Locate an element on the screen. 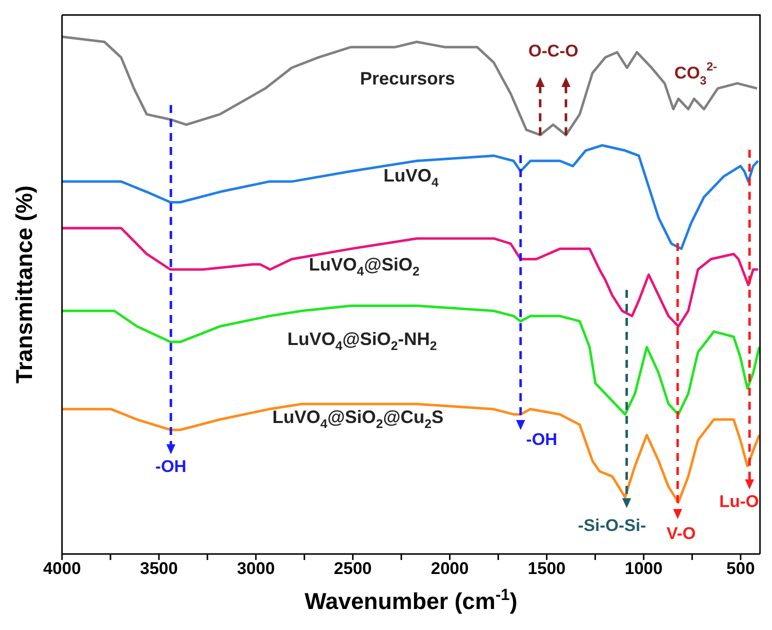 The height and width of the screenshot is (630, 772). annotation: Lu-O is located at coordinates (739, 502).